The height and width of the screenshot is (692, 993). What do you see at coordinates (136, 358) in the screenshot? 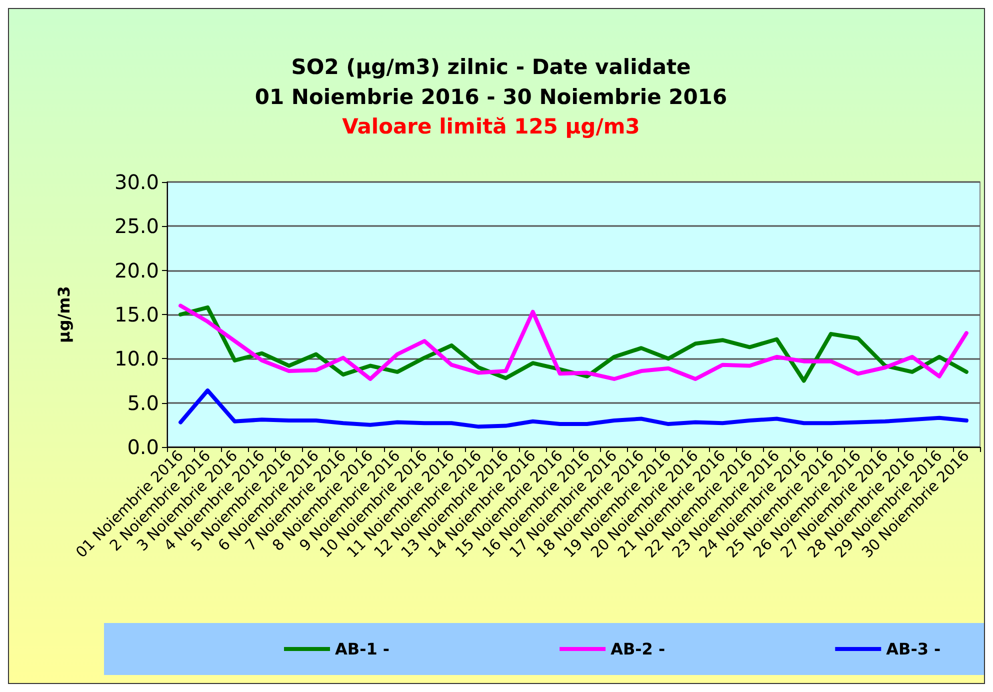
I see `y-tick-label: 10.0` at bounding box center [136, 358].